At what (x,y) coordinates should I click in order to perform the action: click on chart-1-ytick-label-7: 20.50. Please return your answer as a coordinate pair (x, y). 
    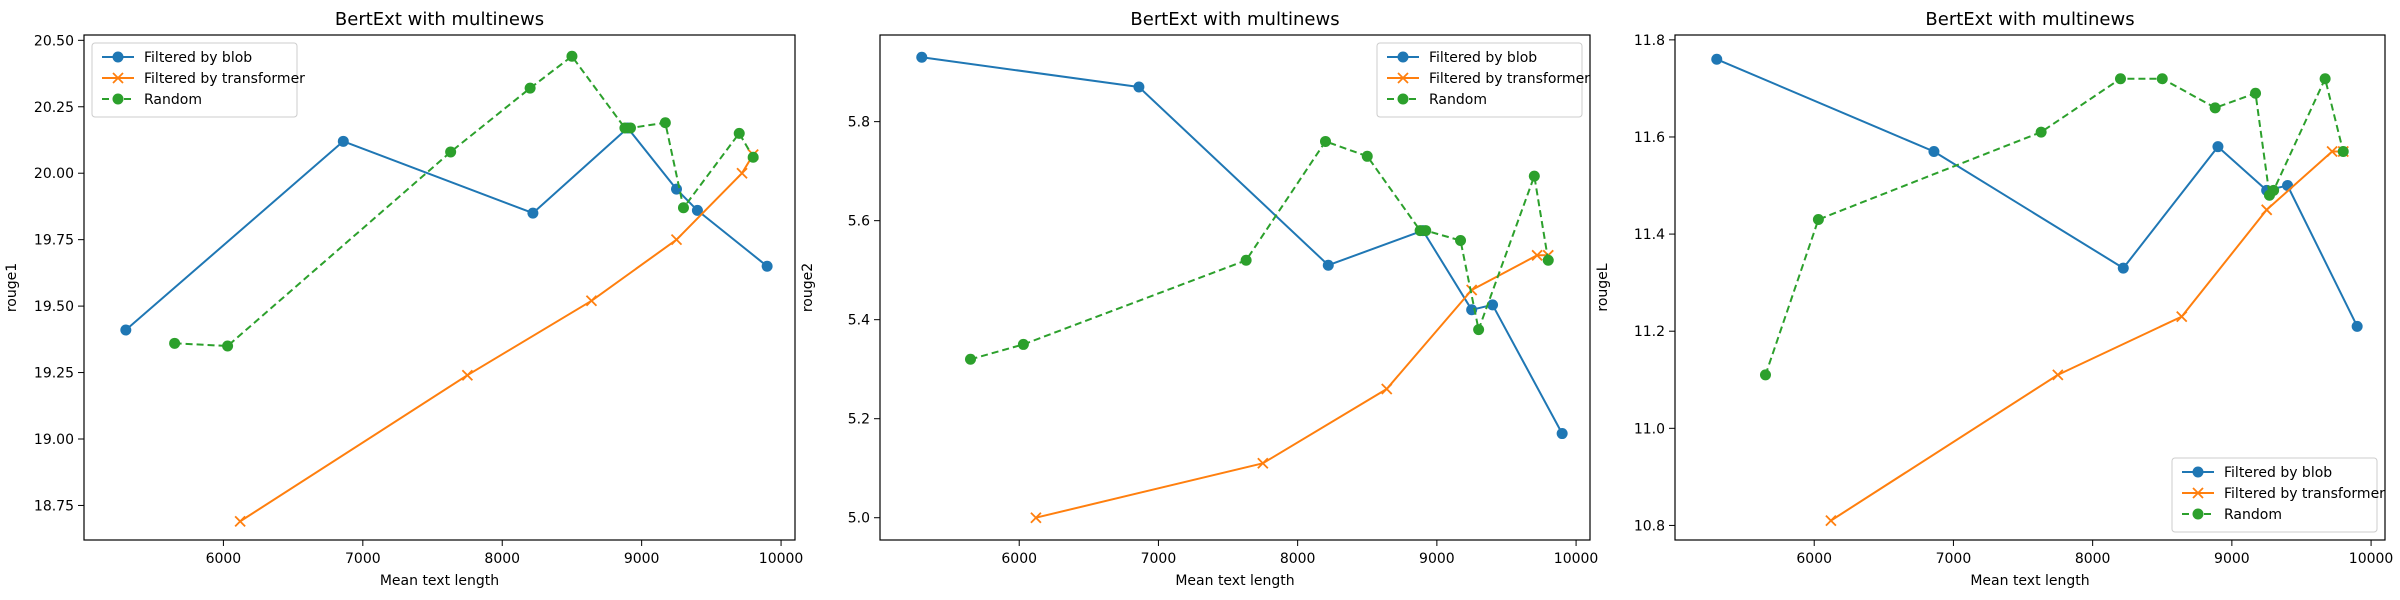
    Looking at the image, I should click on (54, 41).